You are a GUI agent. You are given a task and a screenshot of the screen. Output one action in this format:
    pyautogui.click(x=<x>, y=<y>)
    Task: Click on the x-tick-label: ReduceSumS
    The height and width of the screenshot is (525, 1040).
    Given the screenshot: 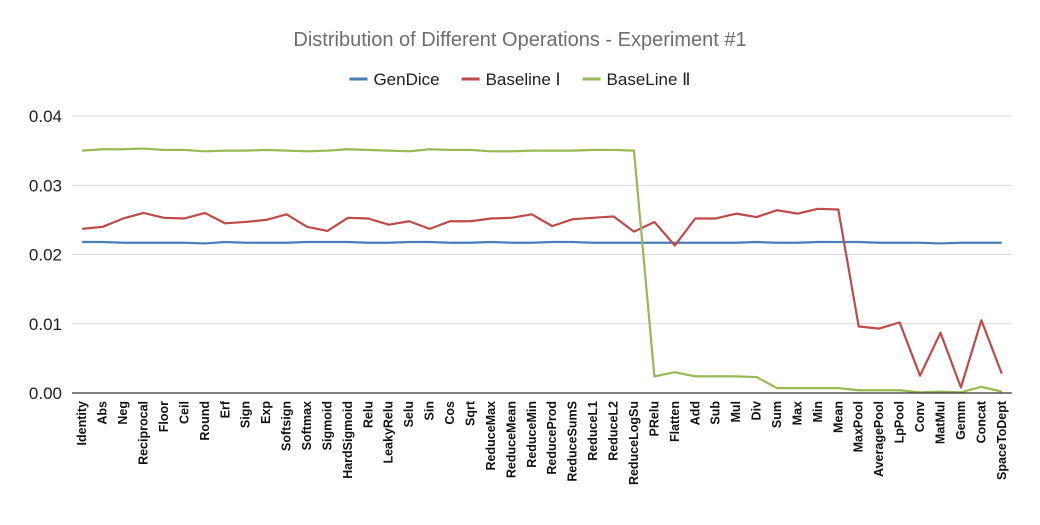 What is the action you would take?
    pyautogui.click(x=573, y=441)
    